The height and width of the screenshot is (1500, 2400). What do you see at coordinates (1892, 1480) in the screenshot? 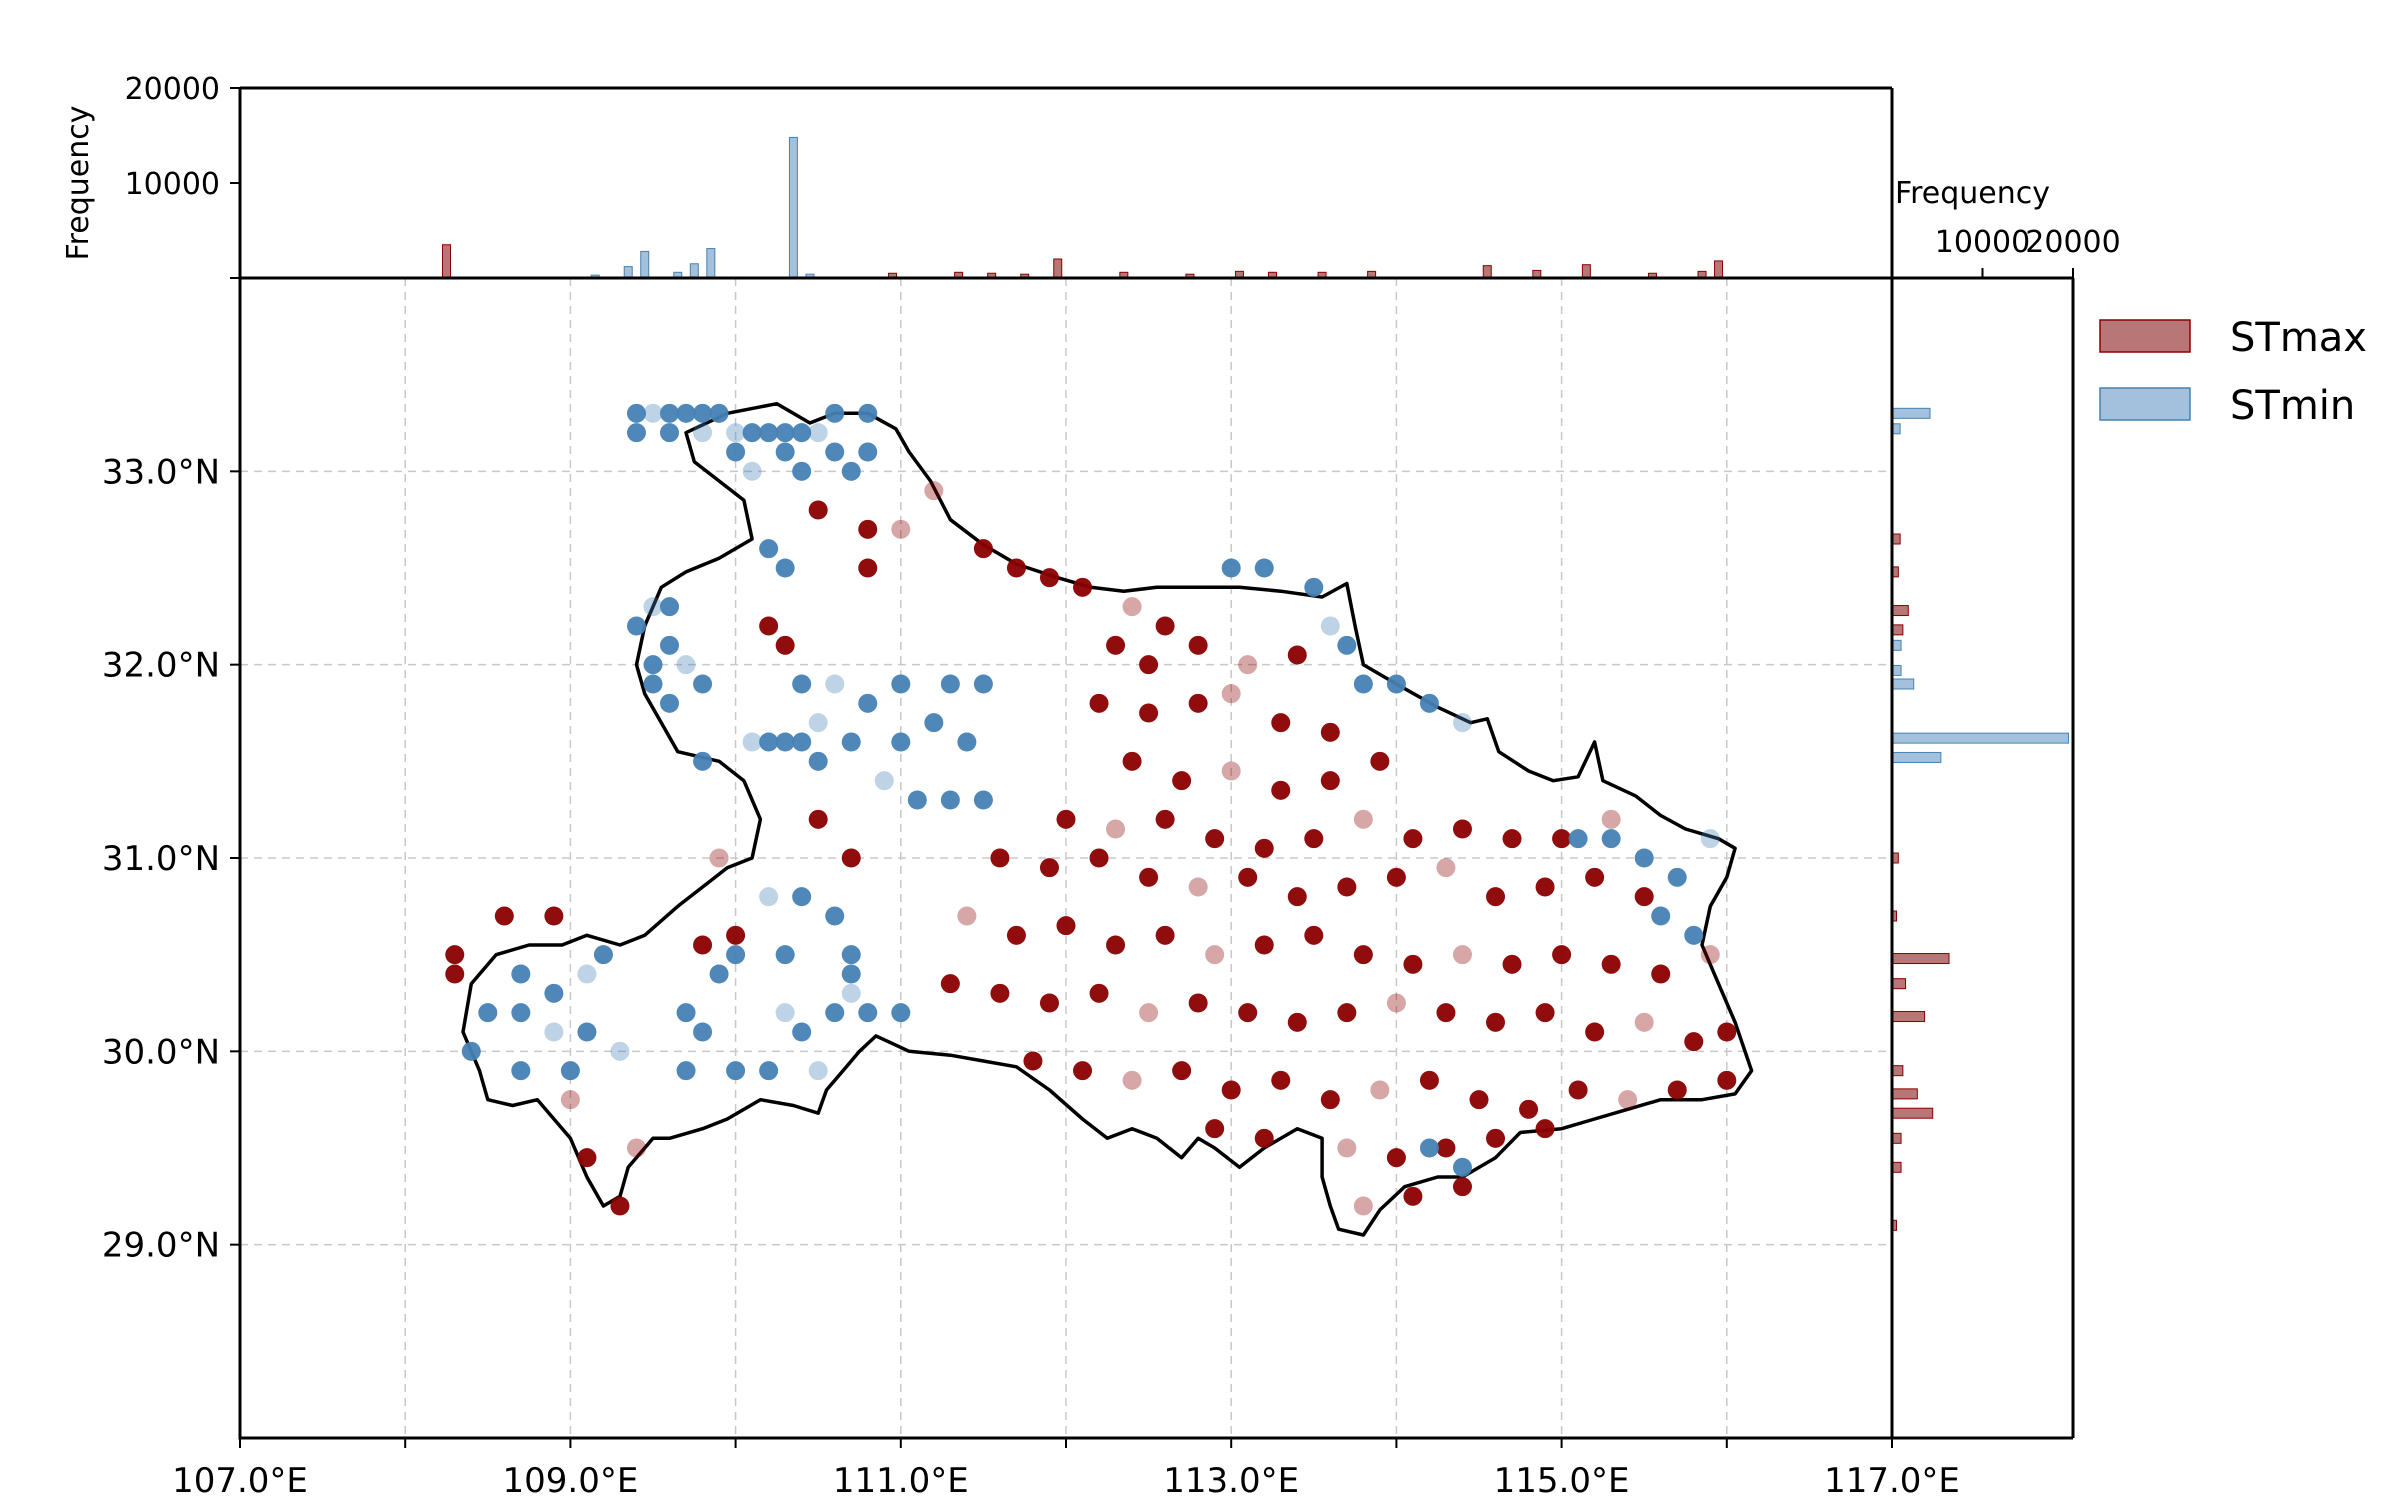
I see `x-tick-label: 117.0°E` at bounding box center [1892, 1480].